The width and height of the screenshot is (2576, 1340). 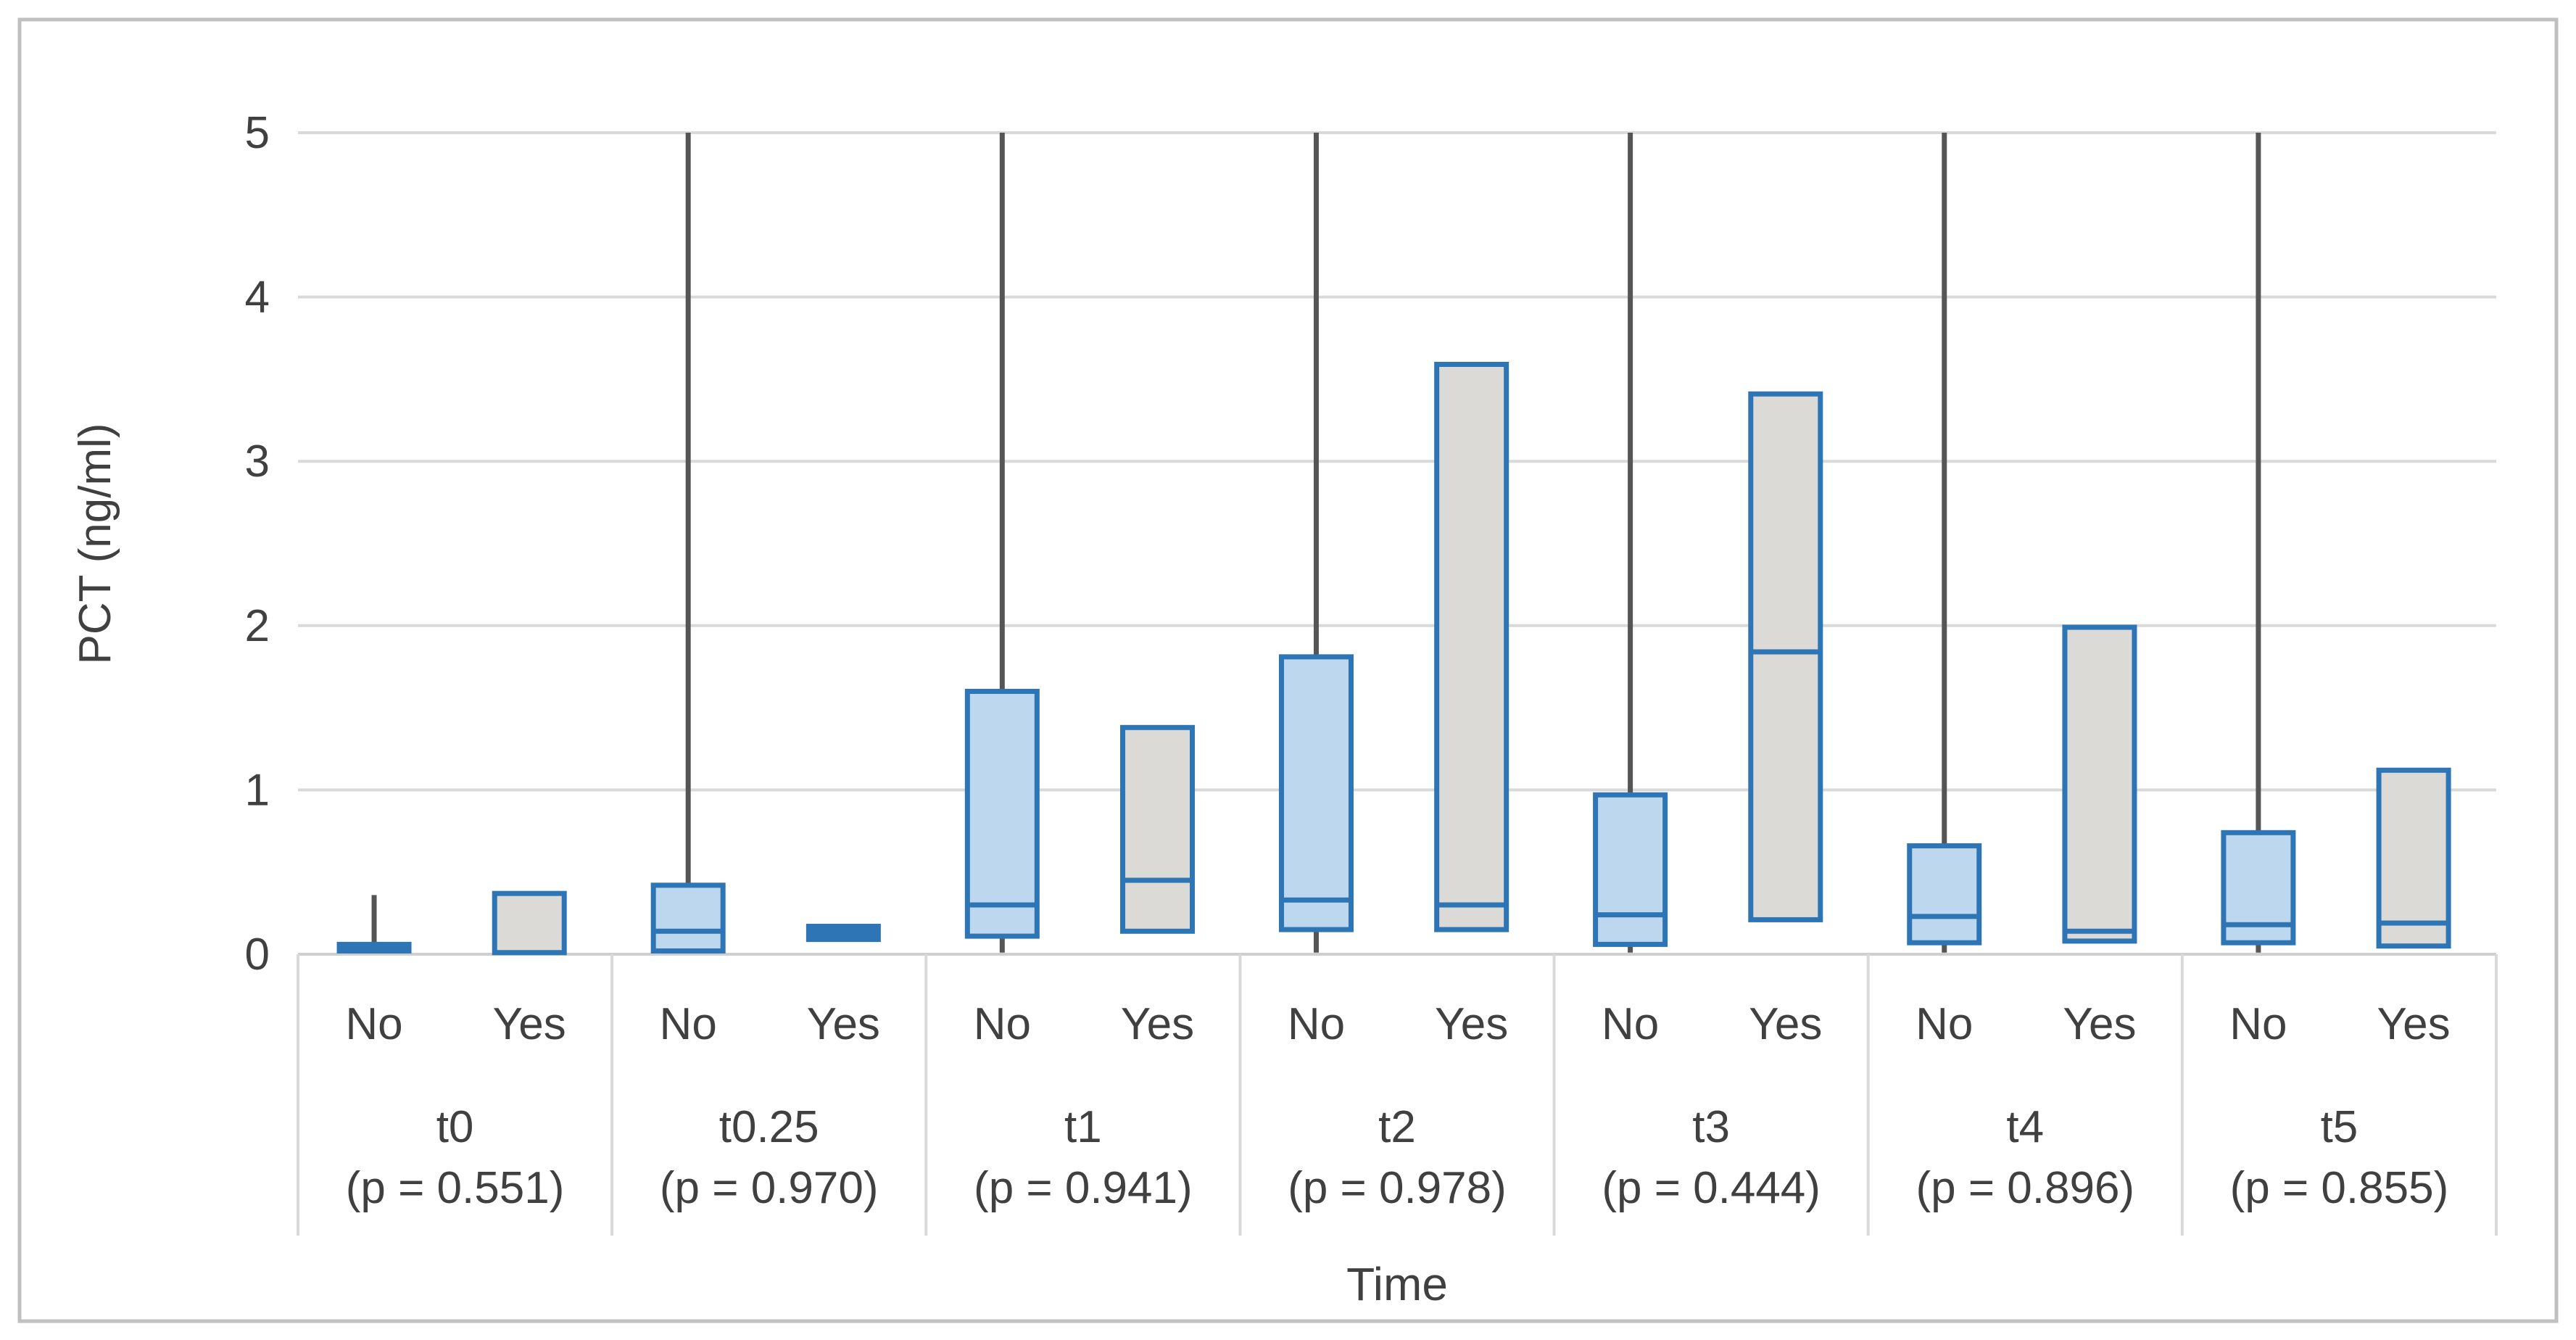 What do you see at coordinates (1711, 1127) in the screenshot?
I see `group-label-t3: t3` at bounding box center [1711, 1127].